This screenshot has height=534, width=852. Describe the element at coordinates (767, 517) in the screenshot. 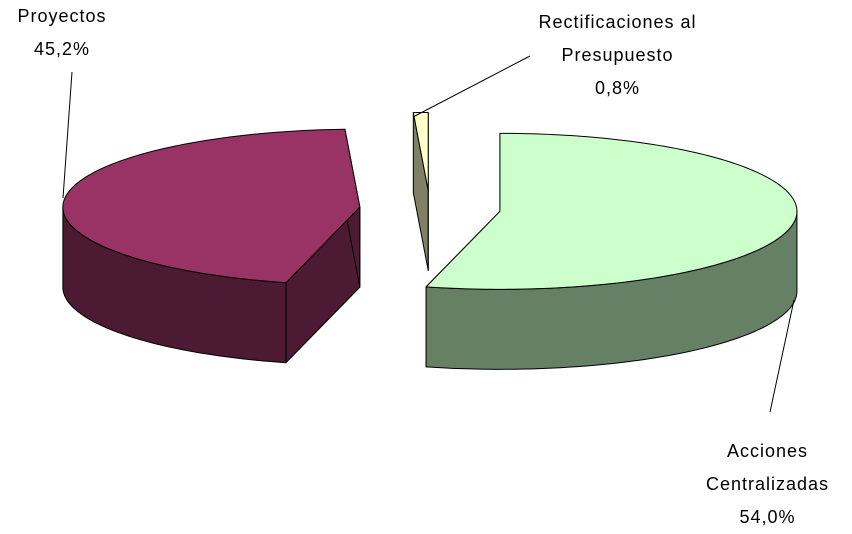

I see `value-label: 54,0%` at that location.